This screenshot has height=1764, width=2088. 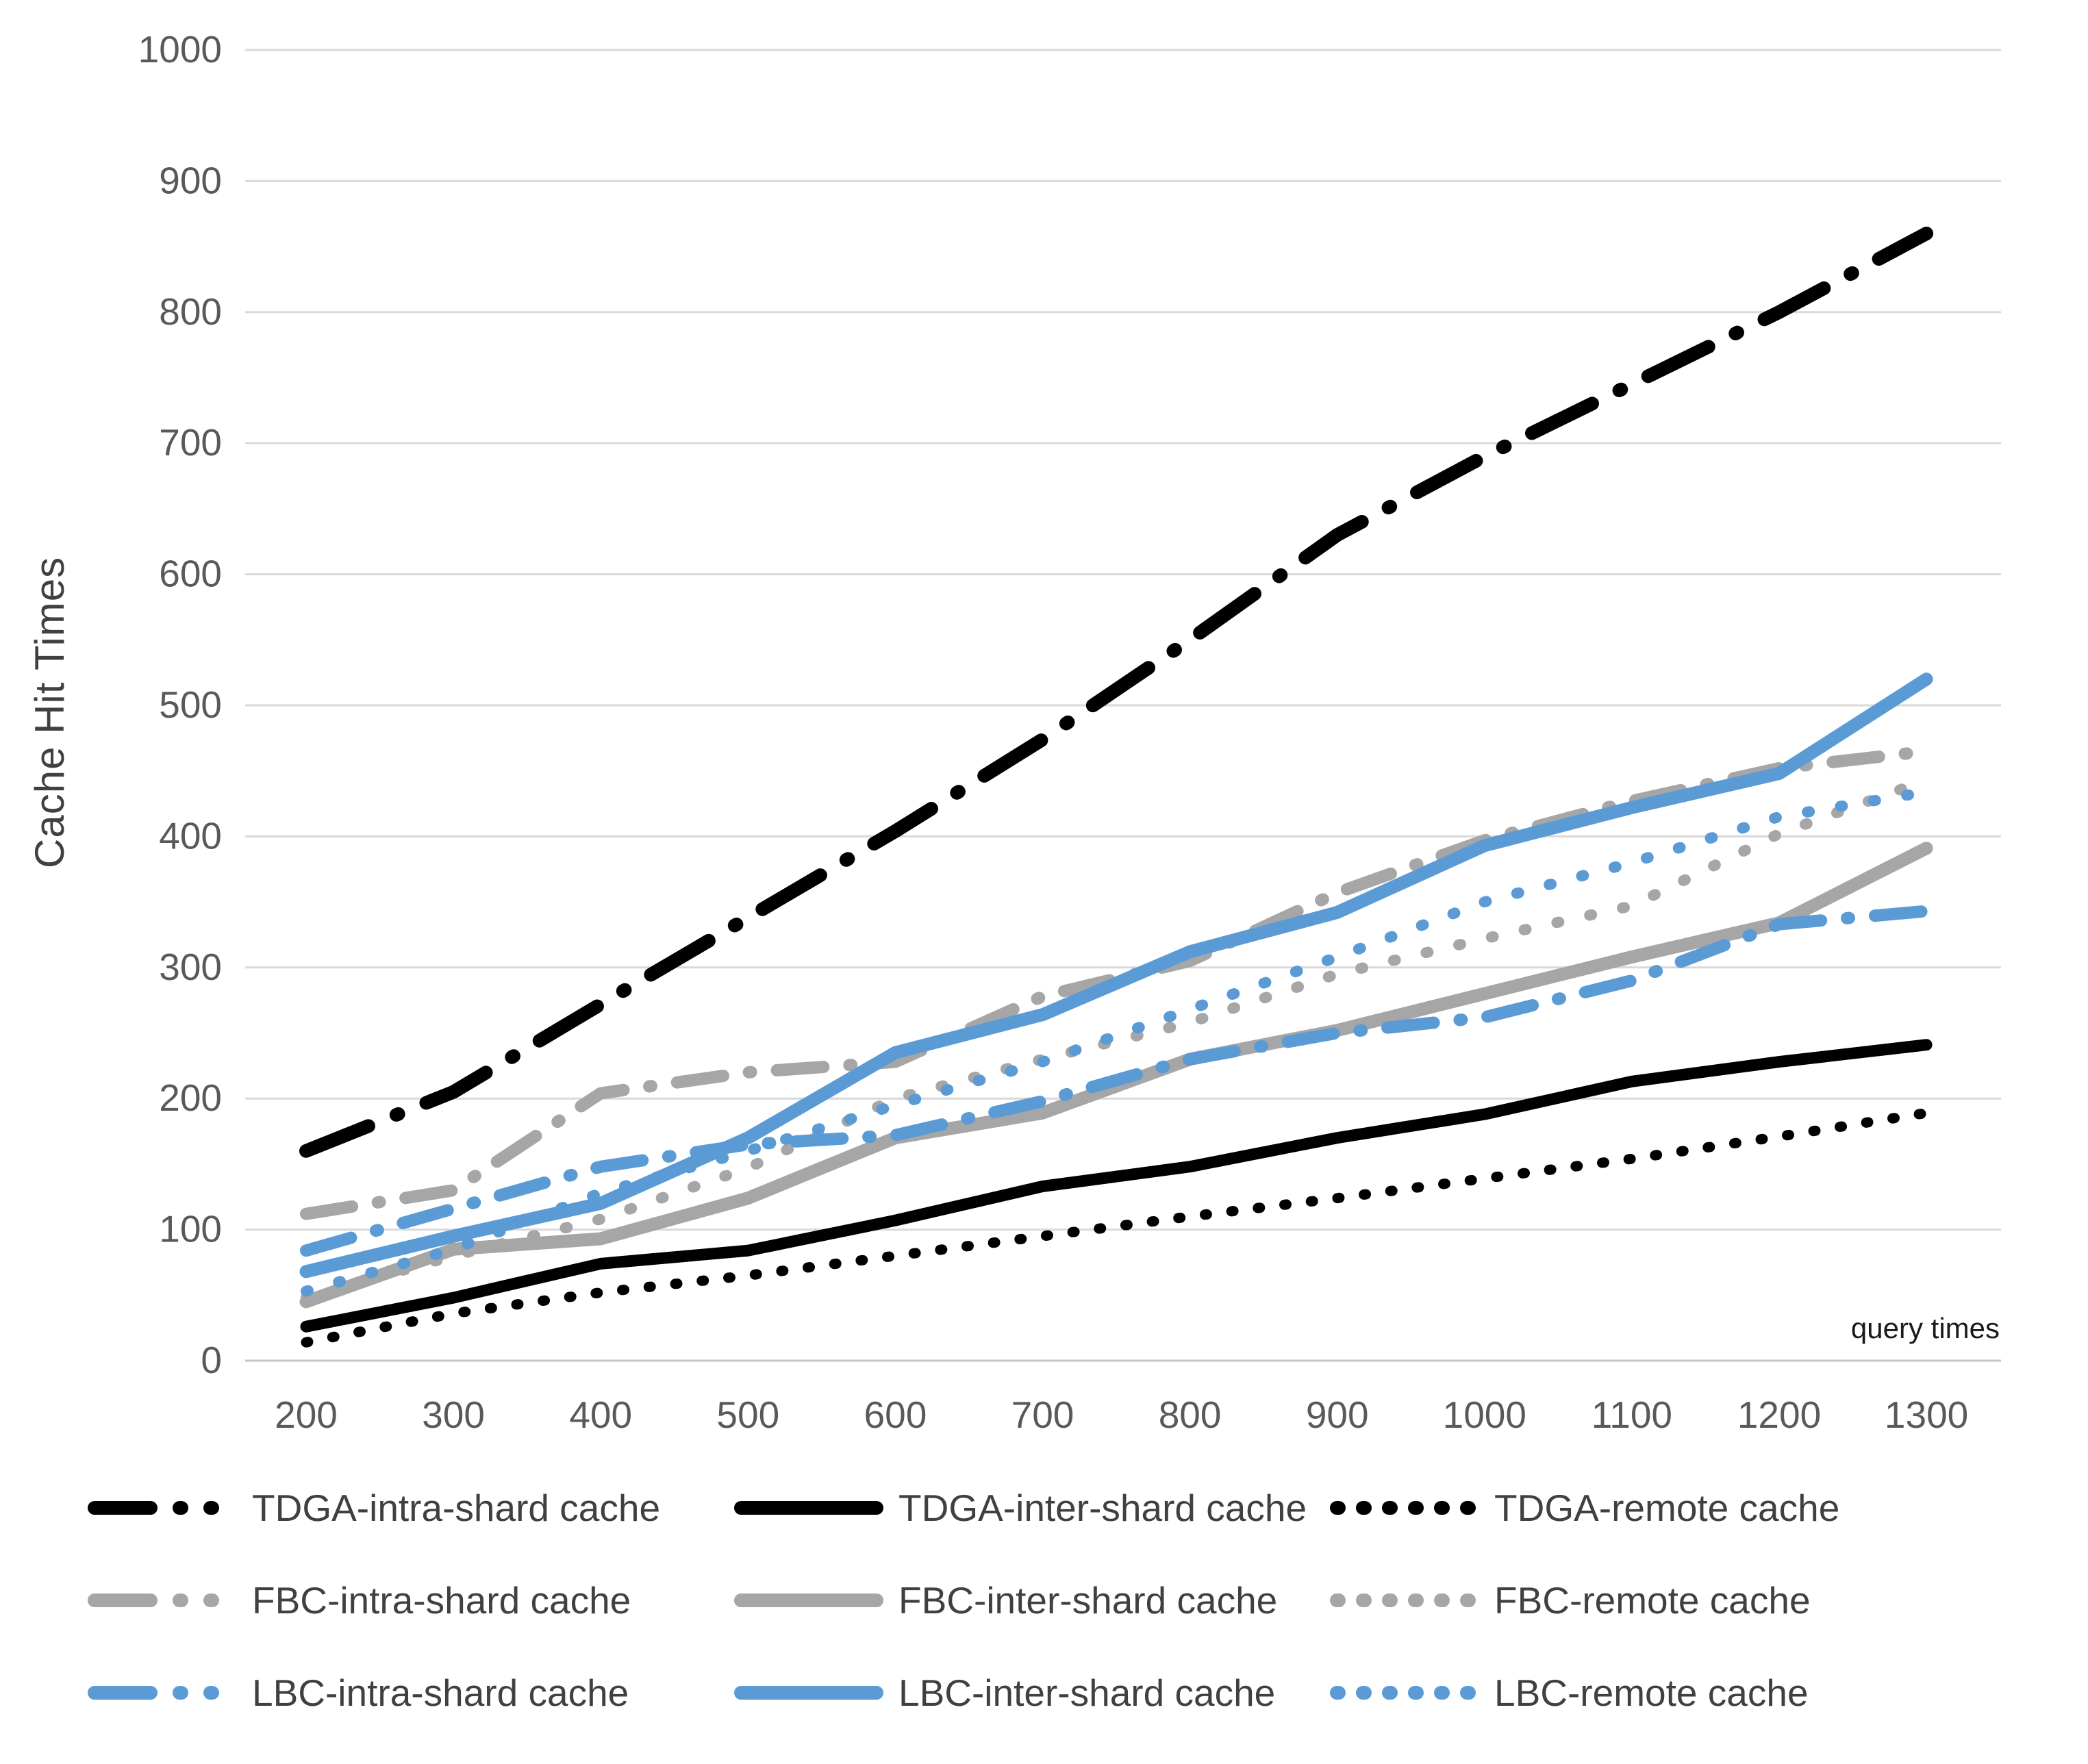 What do you see at coordinates (1484, 1415) in the screenshot?
I see `x-tick-label: 1000` at bounding box center [1484, 1415].